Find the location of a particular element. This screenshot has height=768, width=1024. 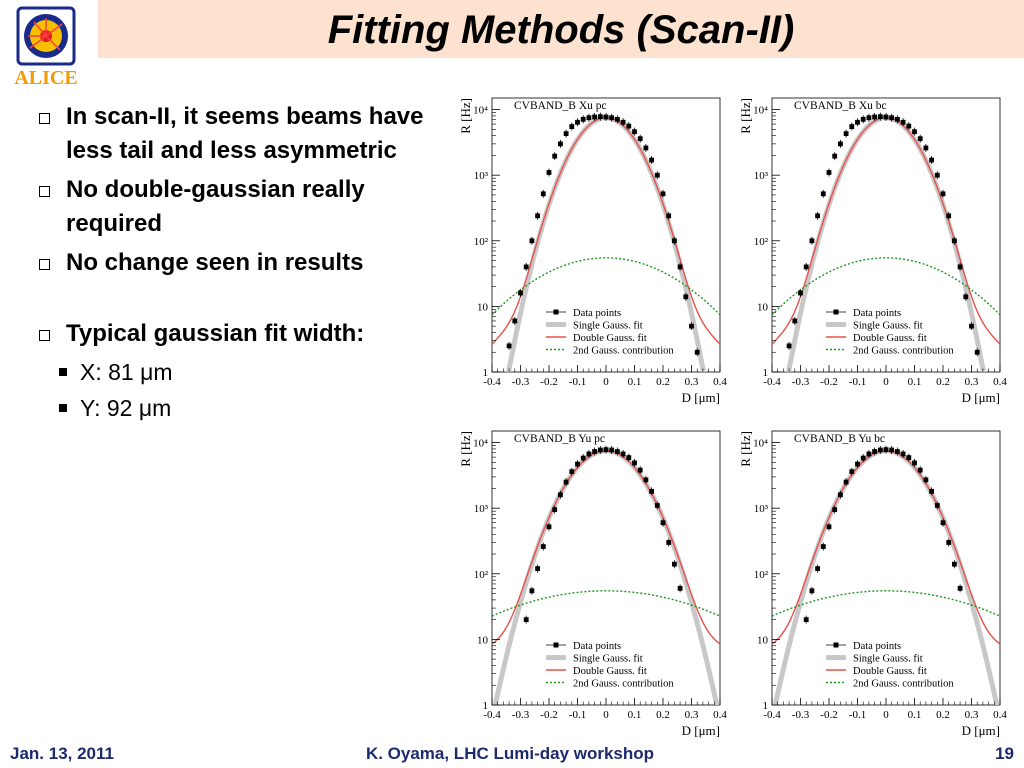

bullet-item: No double-gaussian really required is located at coordinates (236, 207).